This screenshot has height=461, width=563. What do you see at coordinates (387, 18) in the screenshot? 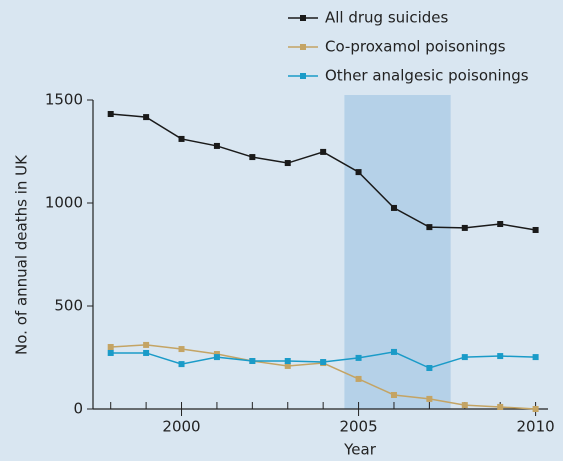
I see `legend-label: All drug suicides` at bounding box center [387, 18].